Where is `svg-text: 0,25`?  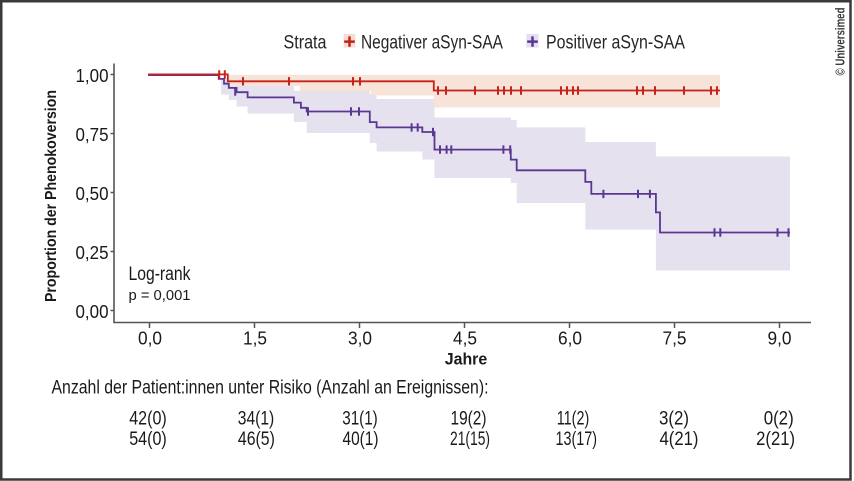 svg-text: 0,25 is located at coordinates (92, 252).